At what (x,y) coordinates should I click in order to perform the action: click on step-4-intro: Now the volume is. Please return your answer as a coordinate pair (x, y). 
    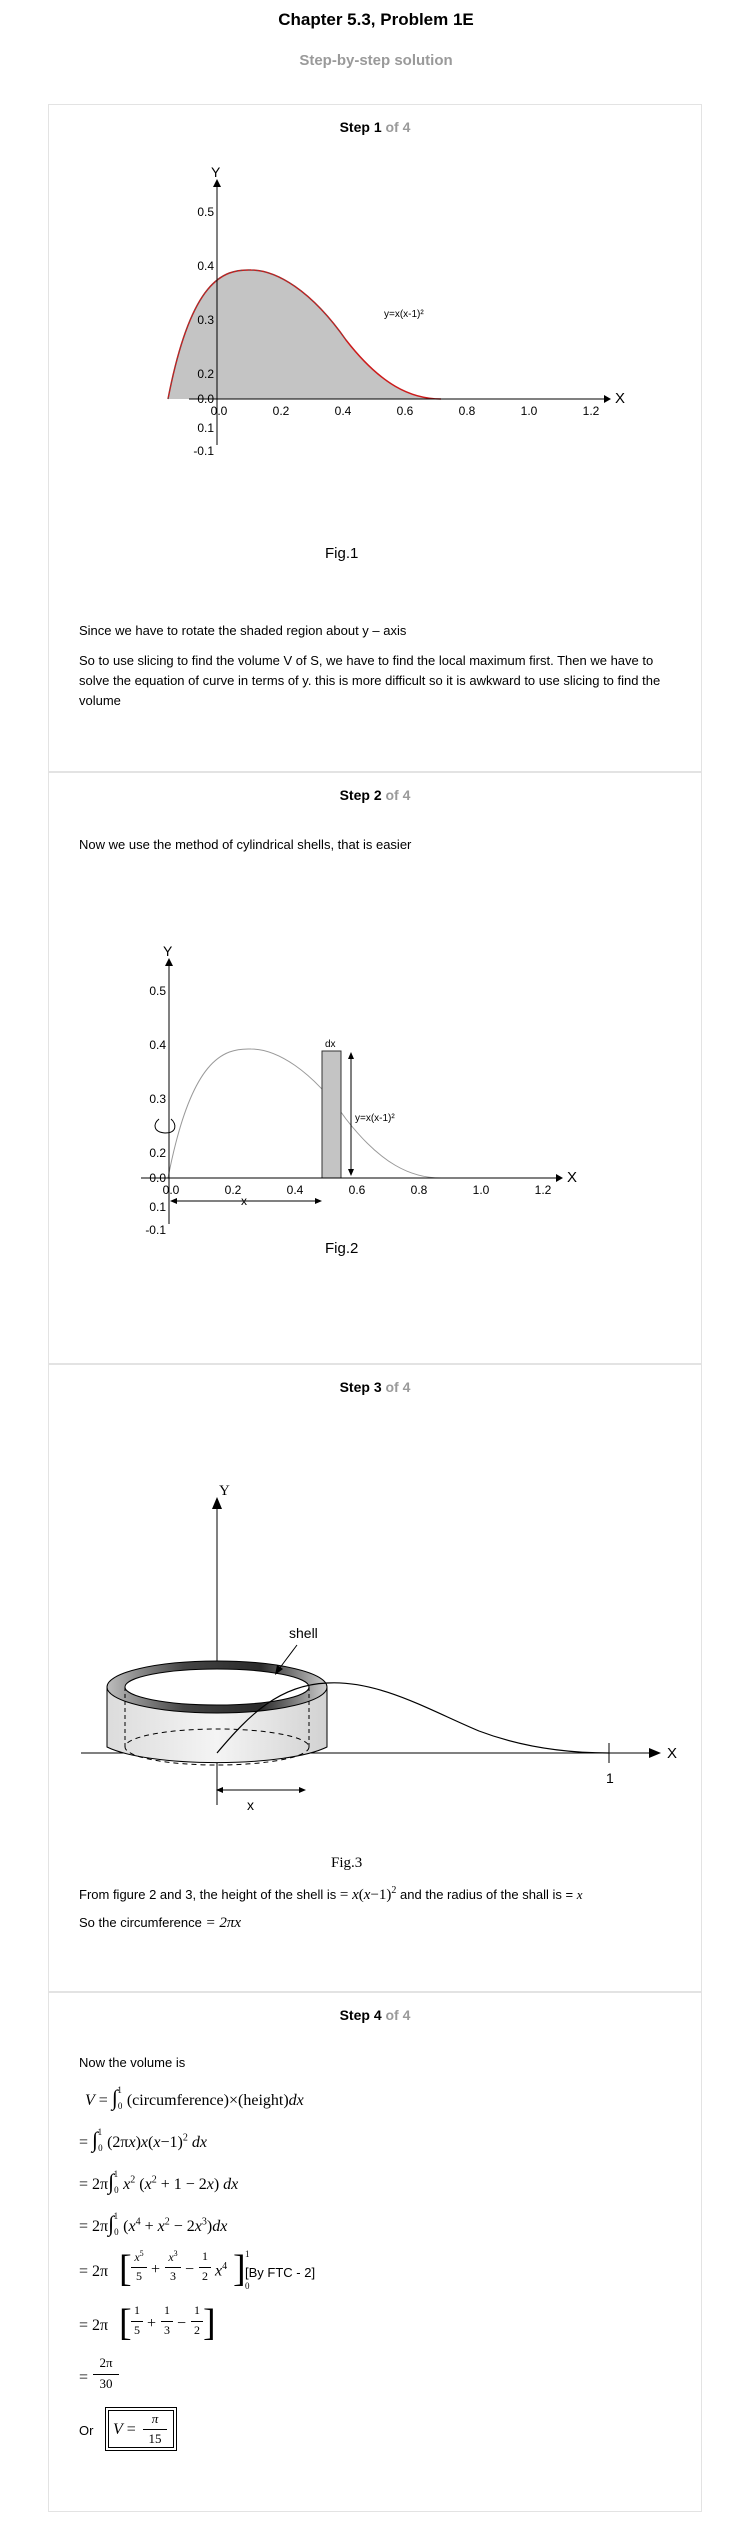
    Looking at the image, I should click on (132, 2062).